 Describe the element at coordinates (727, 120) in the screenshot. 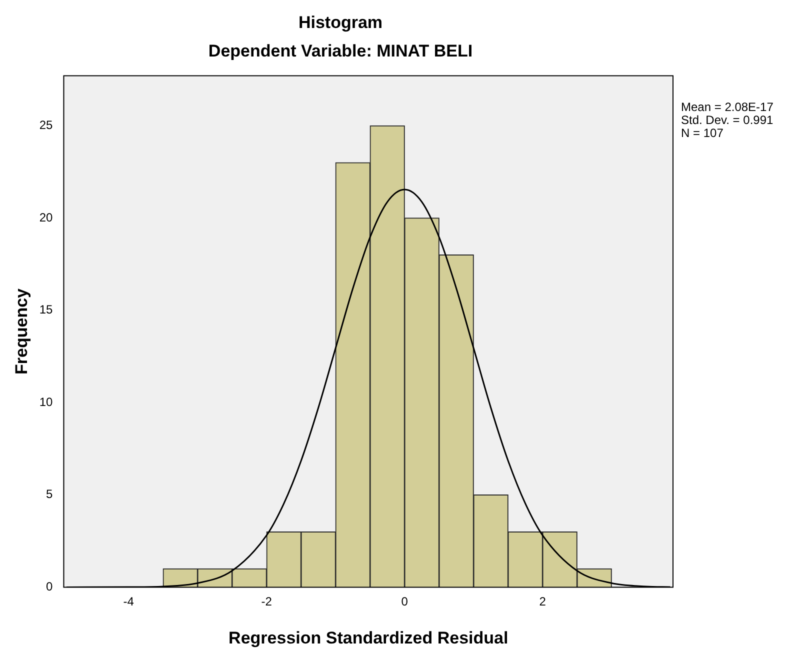

I see `text: Std. Dev. = 0.991` at that location.